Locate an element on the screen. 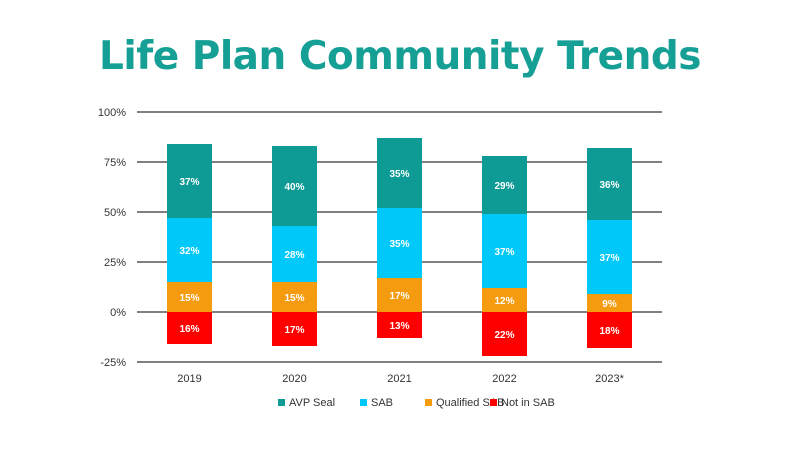  bar-value-label: 29% is located at coordinates (504, 186).